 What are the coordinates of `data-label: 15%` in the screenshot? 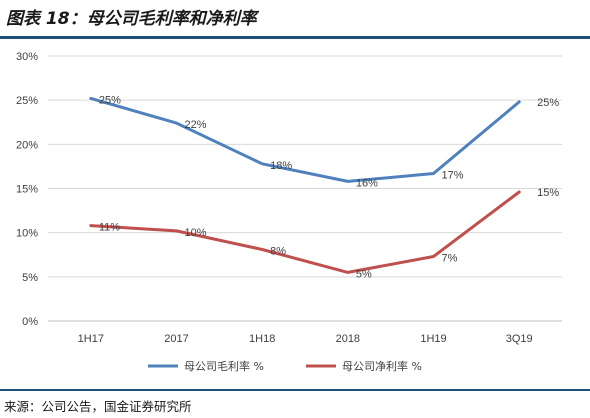 It's located at (548, 193).